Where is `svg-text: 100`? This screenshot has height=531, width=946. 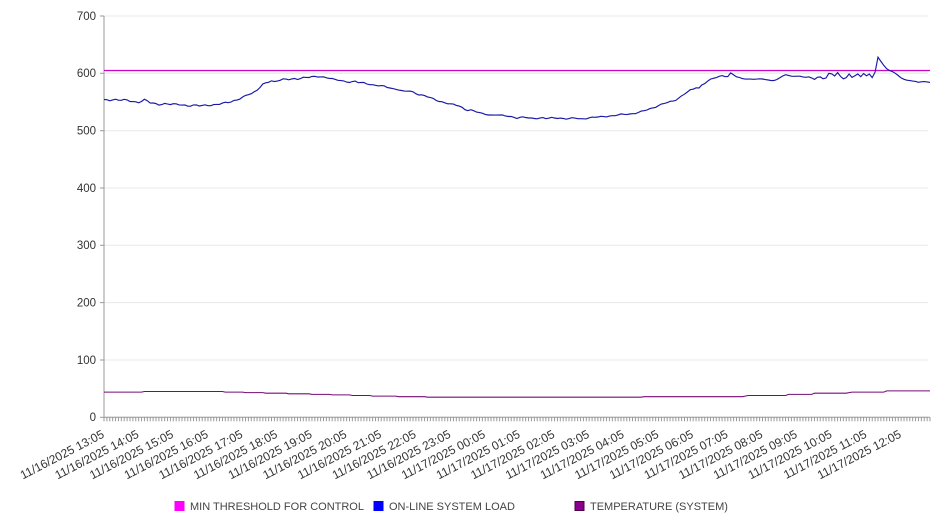
svg-text: 100 is located at coordinates (86, 361).